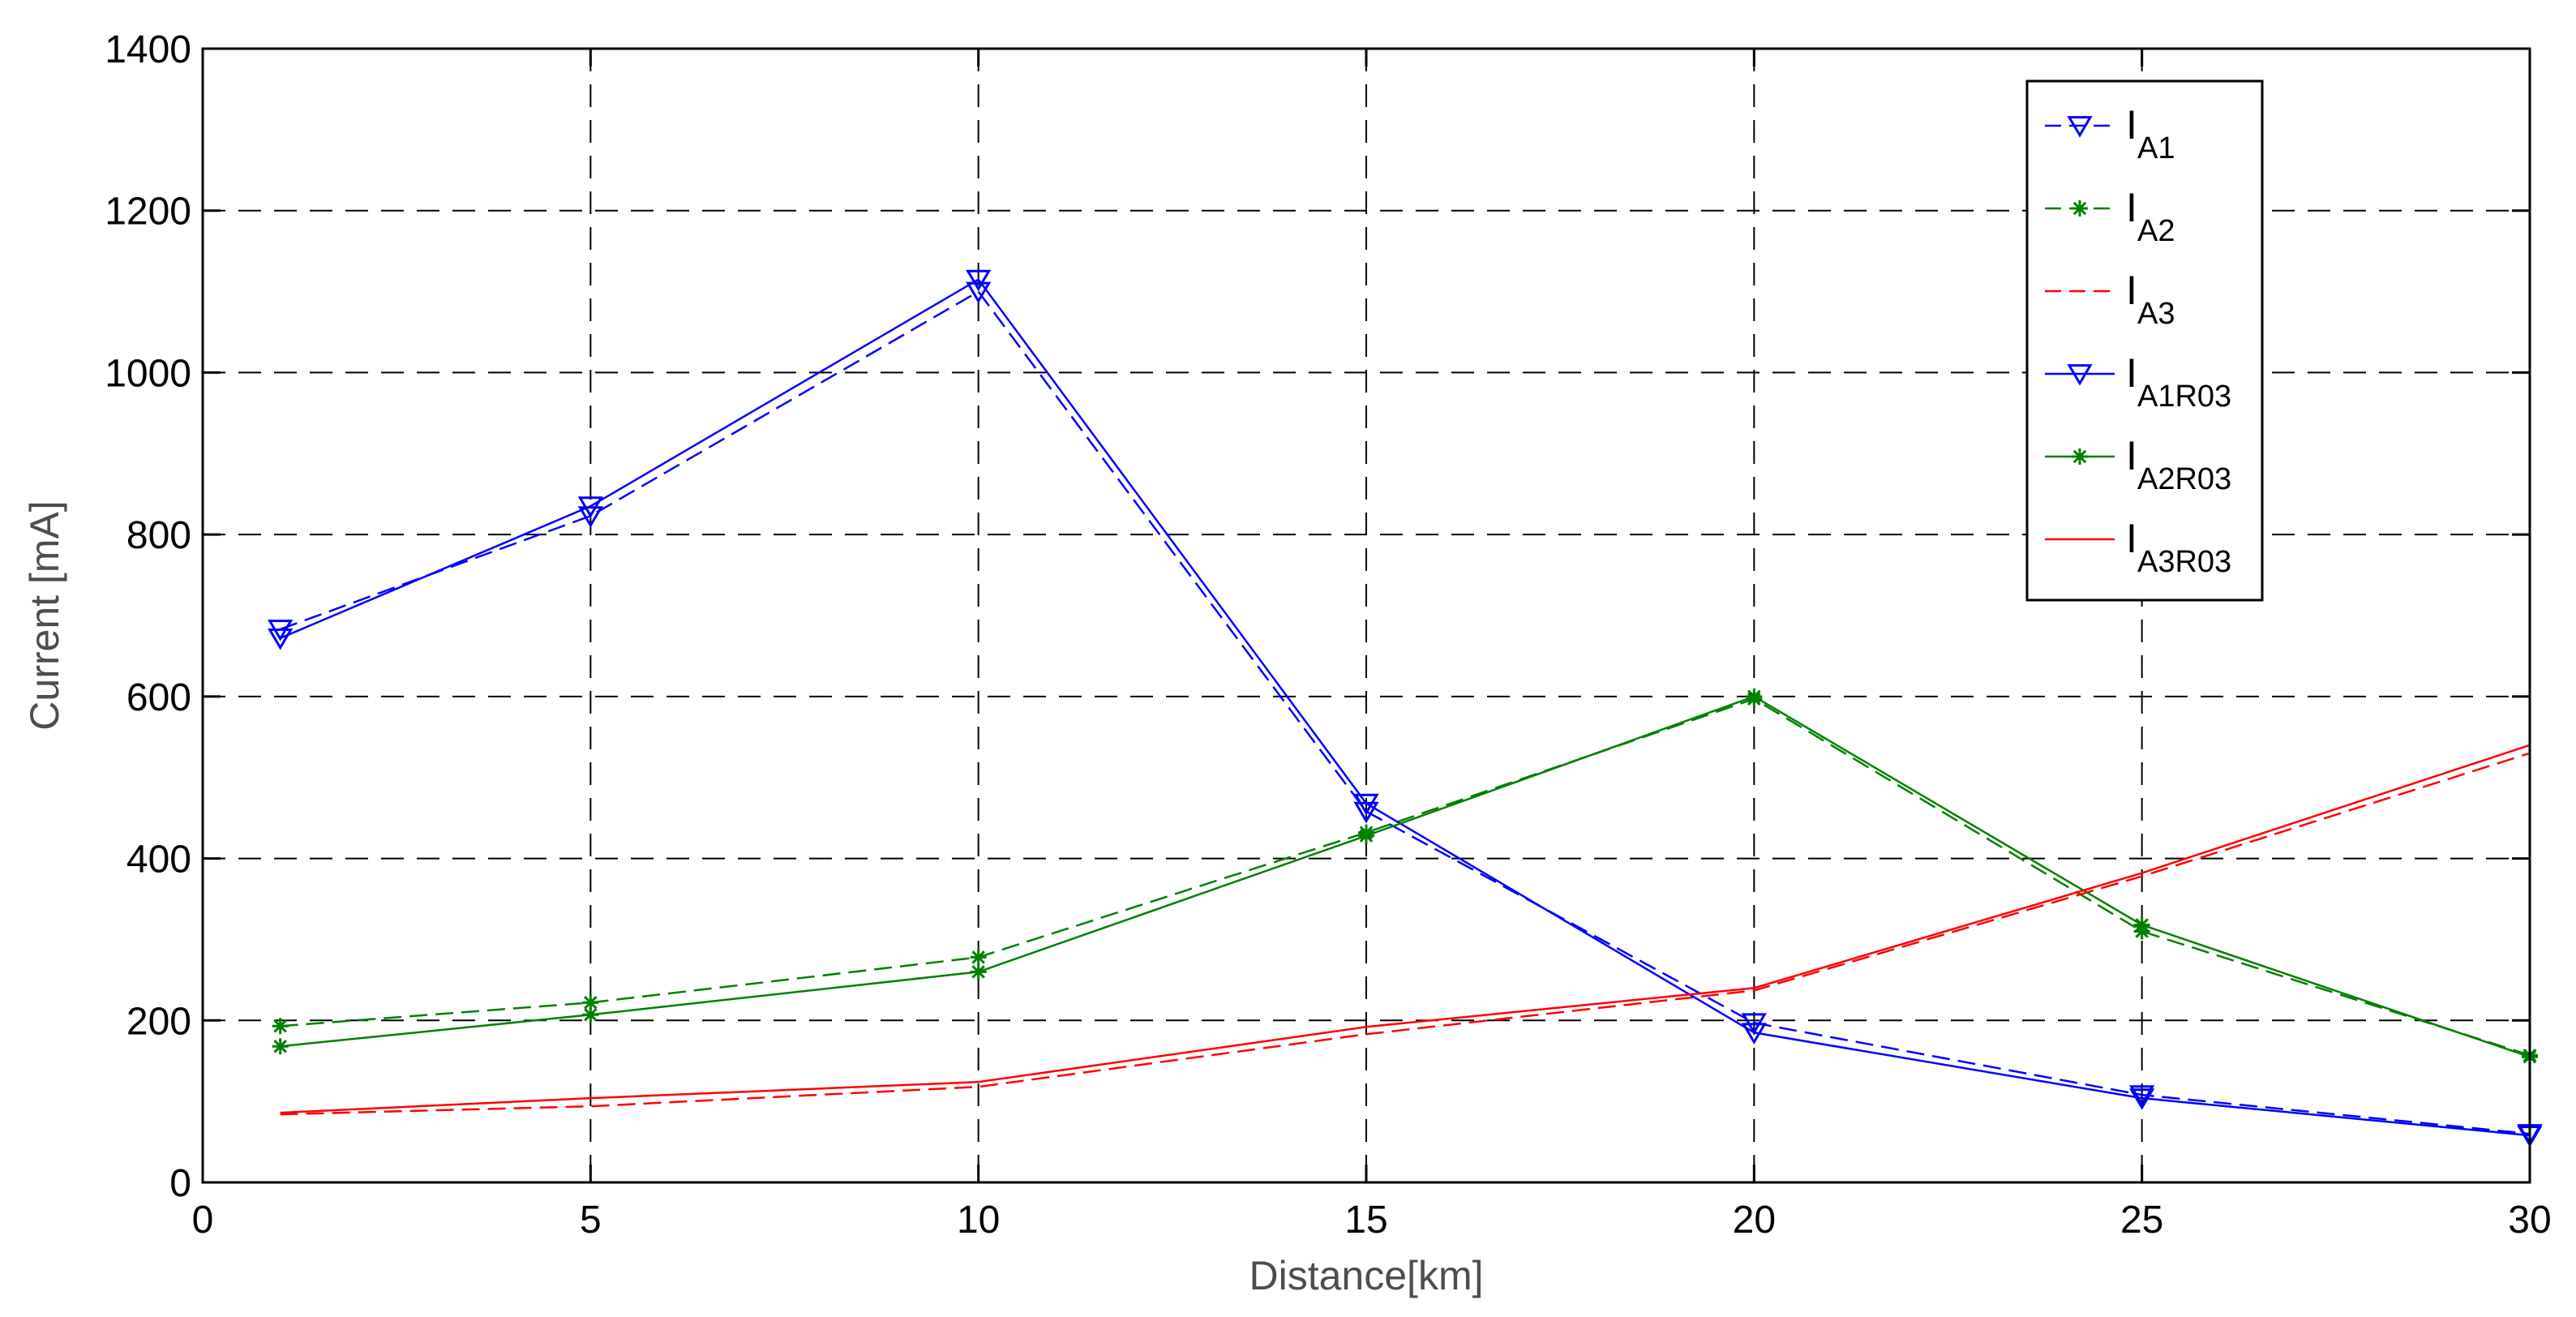 Image resolution: width=2576 pixels, height=1317 pixels. What do you see at coordinates (2110, 133) in the screenshot?
I see `legend-entry-a1: IA1` at bounding box center [2110, 133].